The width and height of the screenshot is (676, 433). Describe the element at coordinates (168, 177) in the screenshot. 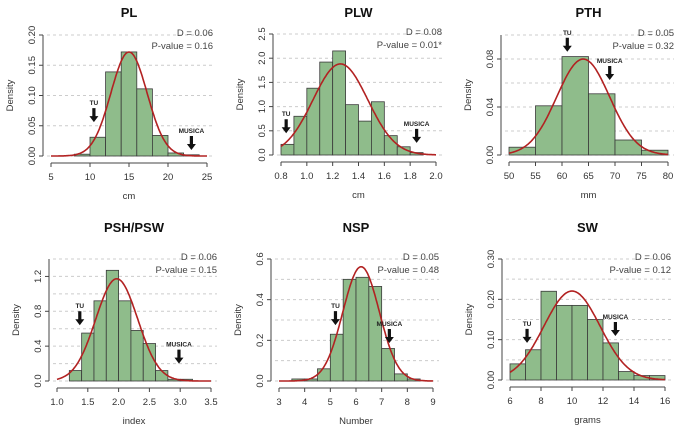

I see `x-tick-label: 20` at that location.